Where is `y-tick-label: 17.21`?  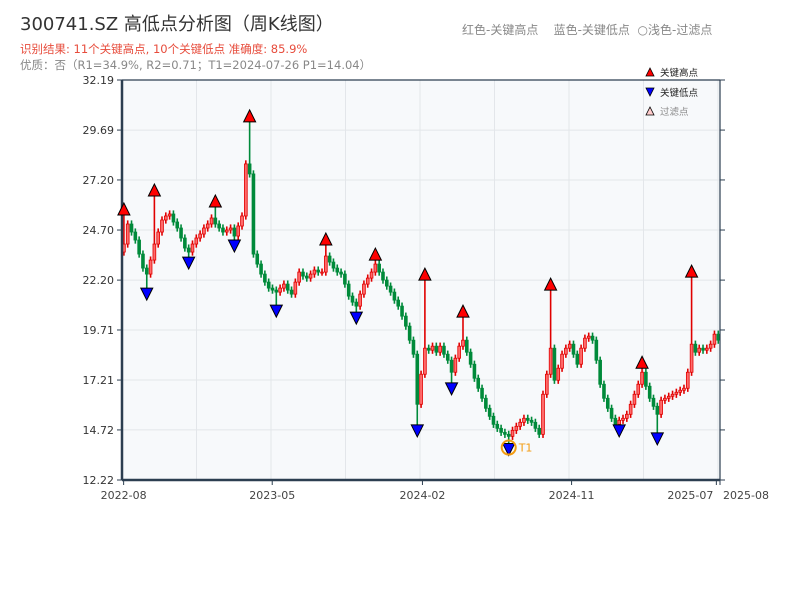 y-tick-label: 17.21 is located at coordinates (99, 380).